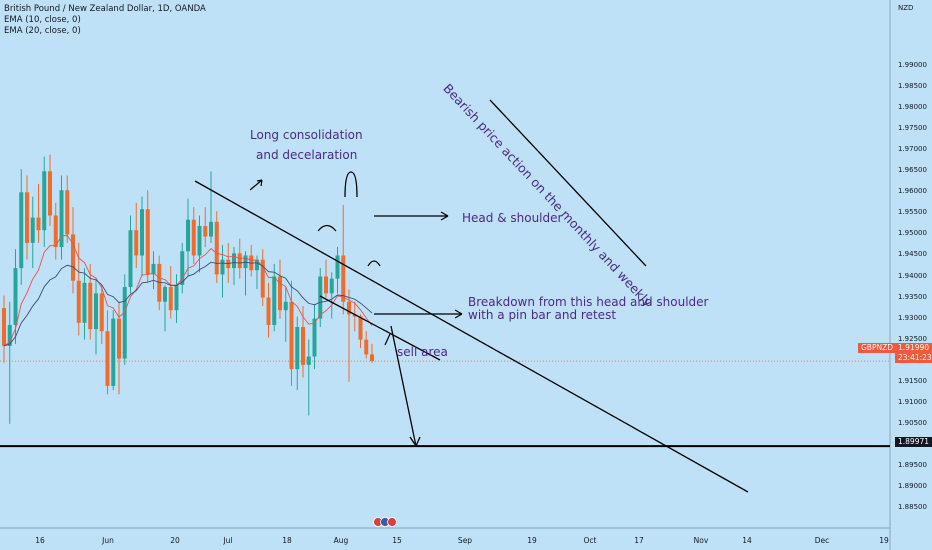 The width and height of the screenshot is (932, 550). I want to click on retest-pointer, so click(387, 339).